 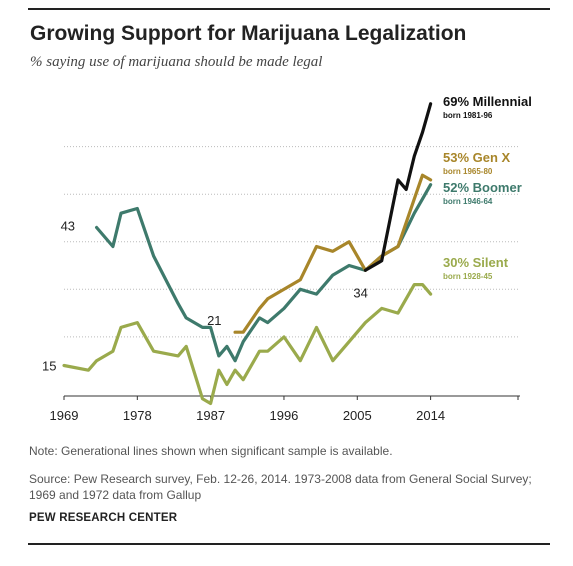 I want to click on x-tick-label: 1978, so click(x=137, y=415).